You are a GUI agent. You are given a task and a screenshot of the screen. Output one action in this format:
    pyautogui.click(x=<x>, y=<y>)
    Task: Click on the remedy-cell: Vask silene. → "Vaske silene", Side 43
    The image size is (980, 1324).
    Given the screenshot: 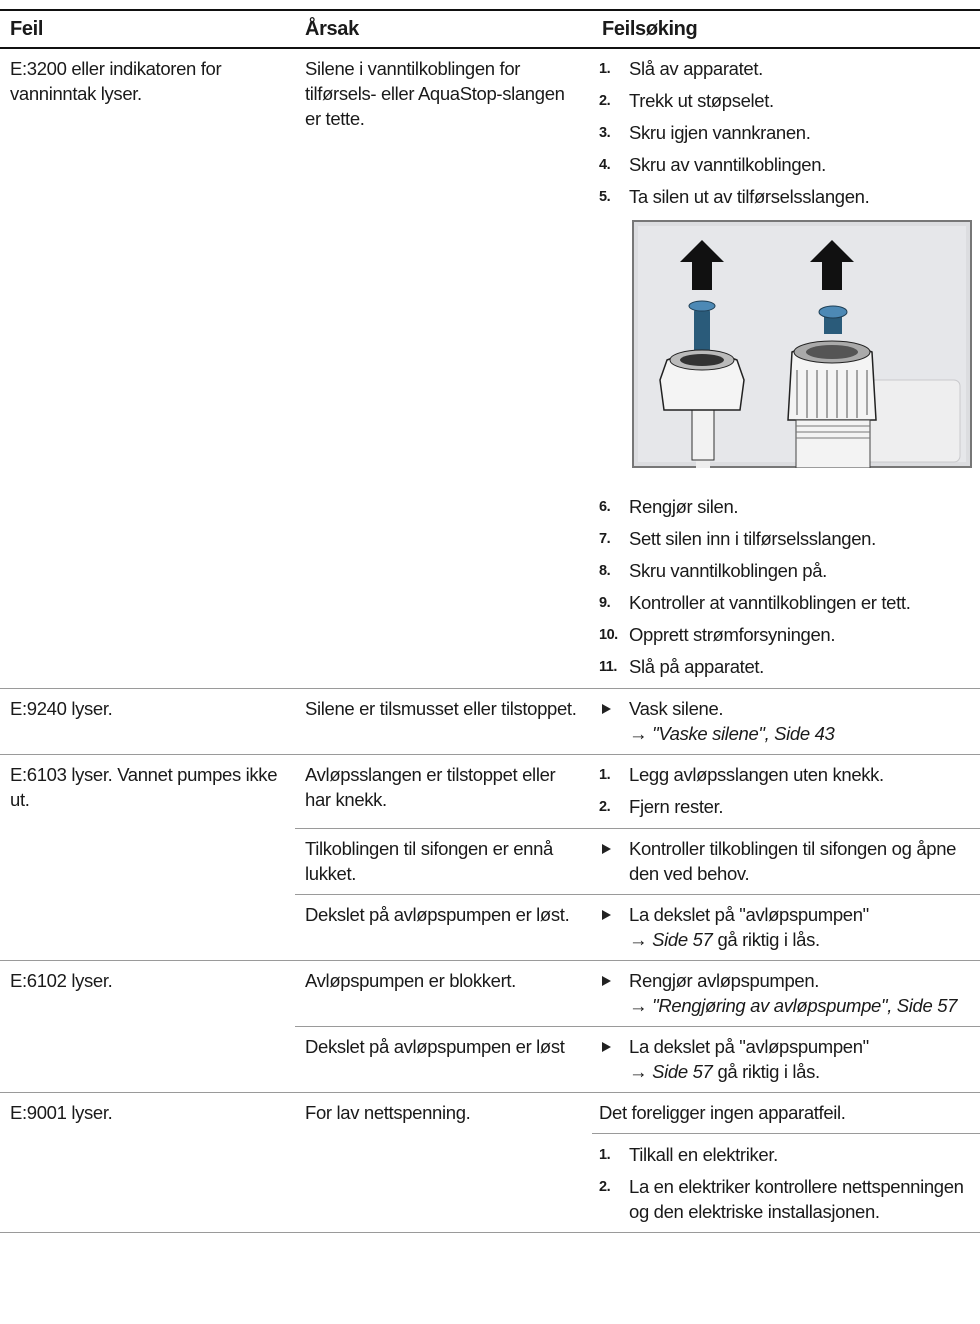 What is the action you would take?
    pyautogui.click(x=786, y=721)
    